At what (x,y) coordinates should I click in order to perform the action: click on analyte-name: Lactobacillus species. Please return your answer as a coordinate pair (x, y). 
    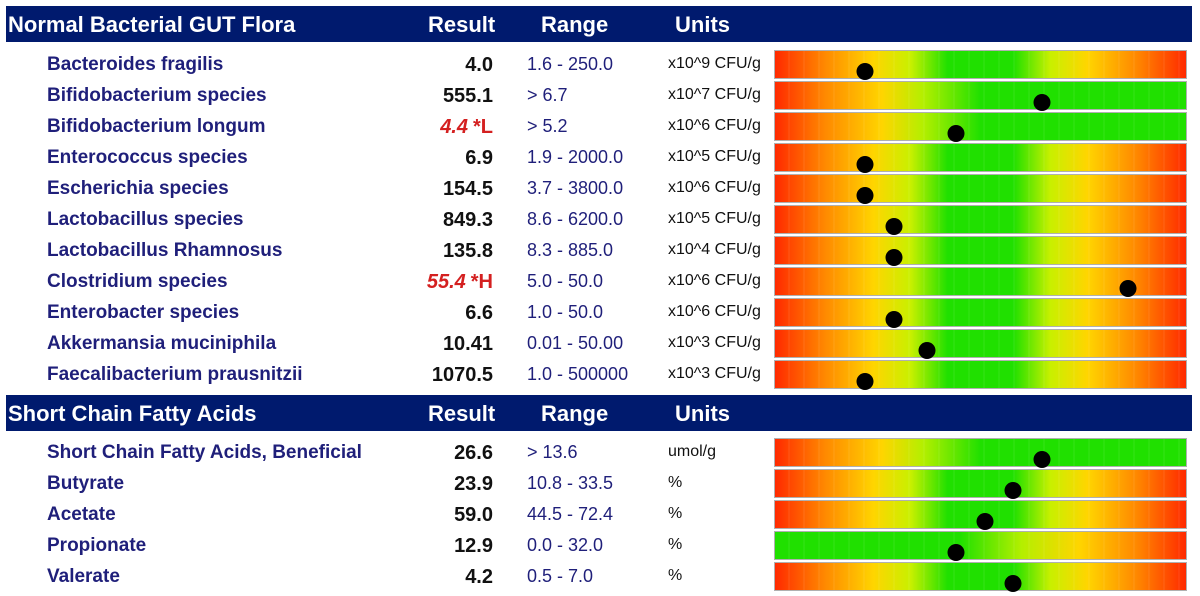
    Looking at the image, I should click on (145, 219).